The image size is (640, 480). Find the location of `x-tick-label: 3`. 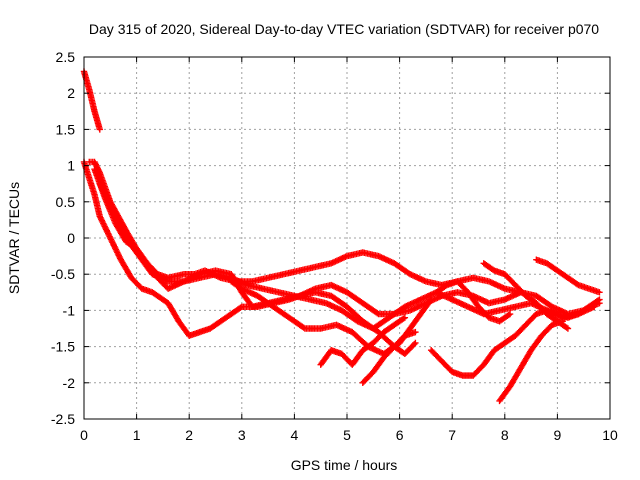

x-tick-label: 3 is located at coordinates (242, 435).